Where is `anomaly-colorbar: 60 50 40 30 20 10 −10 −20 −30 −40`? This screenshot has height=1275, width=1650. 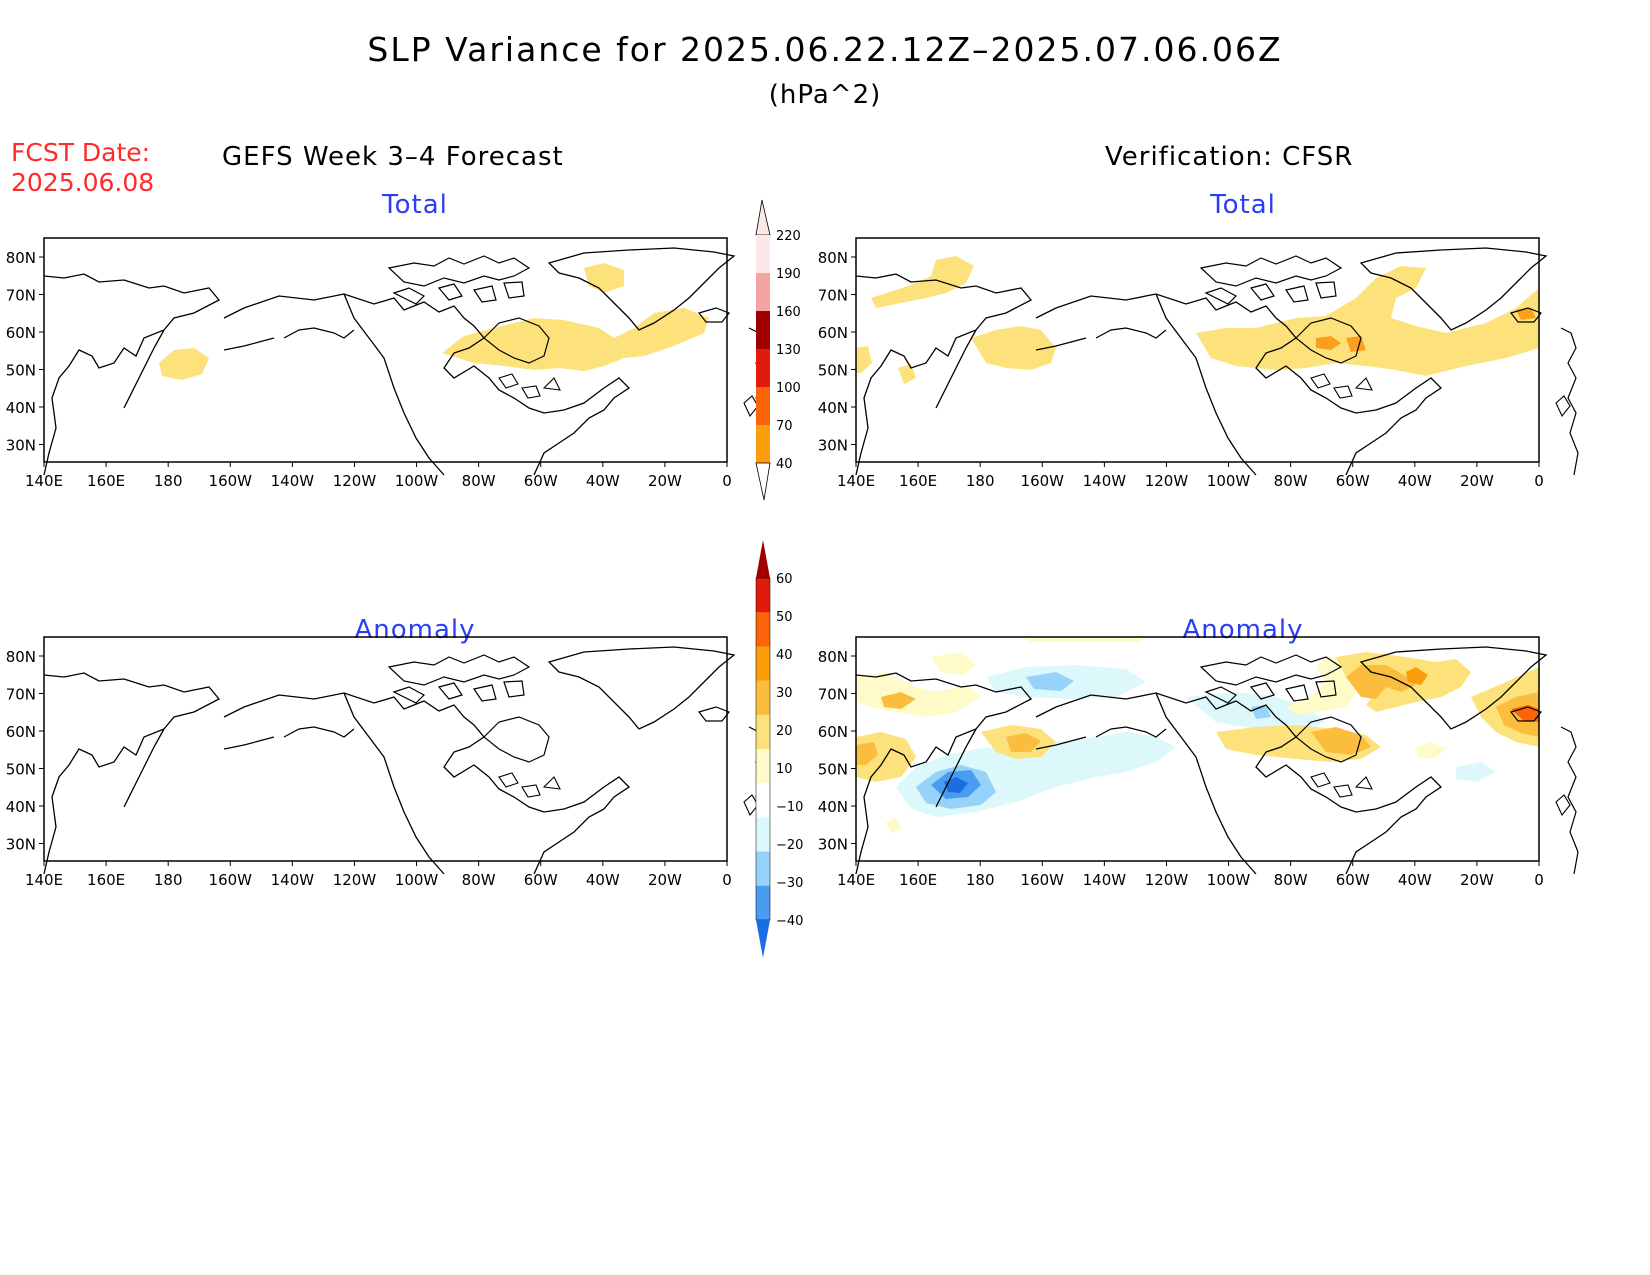 anomaly-colorbar: 60 50 40 30 20 10 −10 −20 −30 −40 is located at coordinates (779, 749).